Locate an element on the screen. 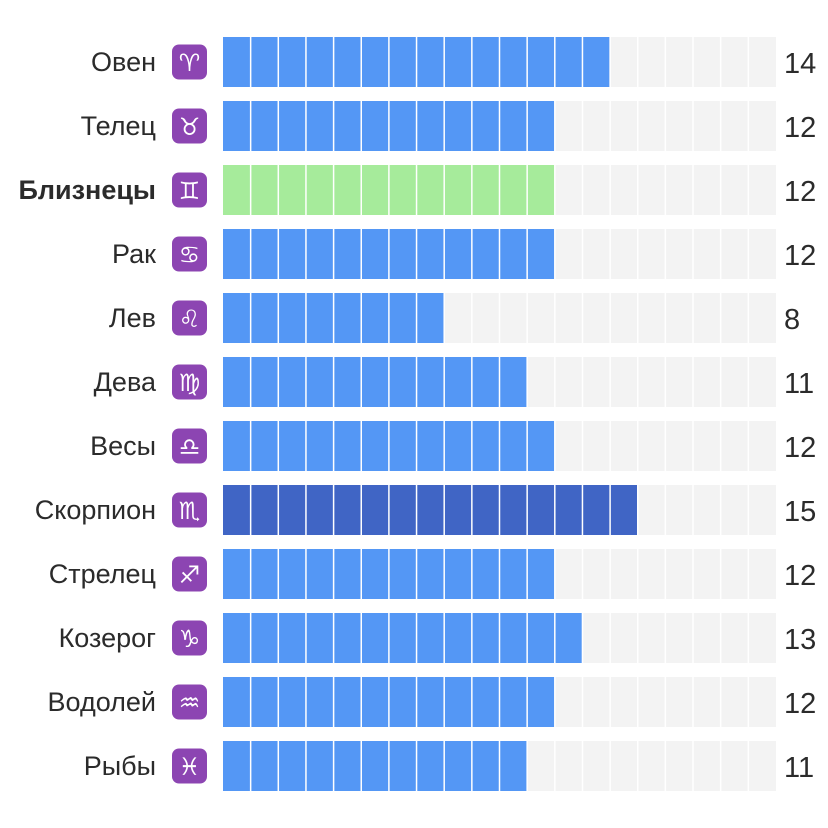 This screenshot has height=828, width=828. zodiac-sign-icon: ♌ is located at coordinates (189, 318).